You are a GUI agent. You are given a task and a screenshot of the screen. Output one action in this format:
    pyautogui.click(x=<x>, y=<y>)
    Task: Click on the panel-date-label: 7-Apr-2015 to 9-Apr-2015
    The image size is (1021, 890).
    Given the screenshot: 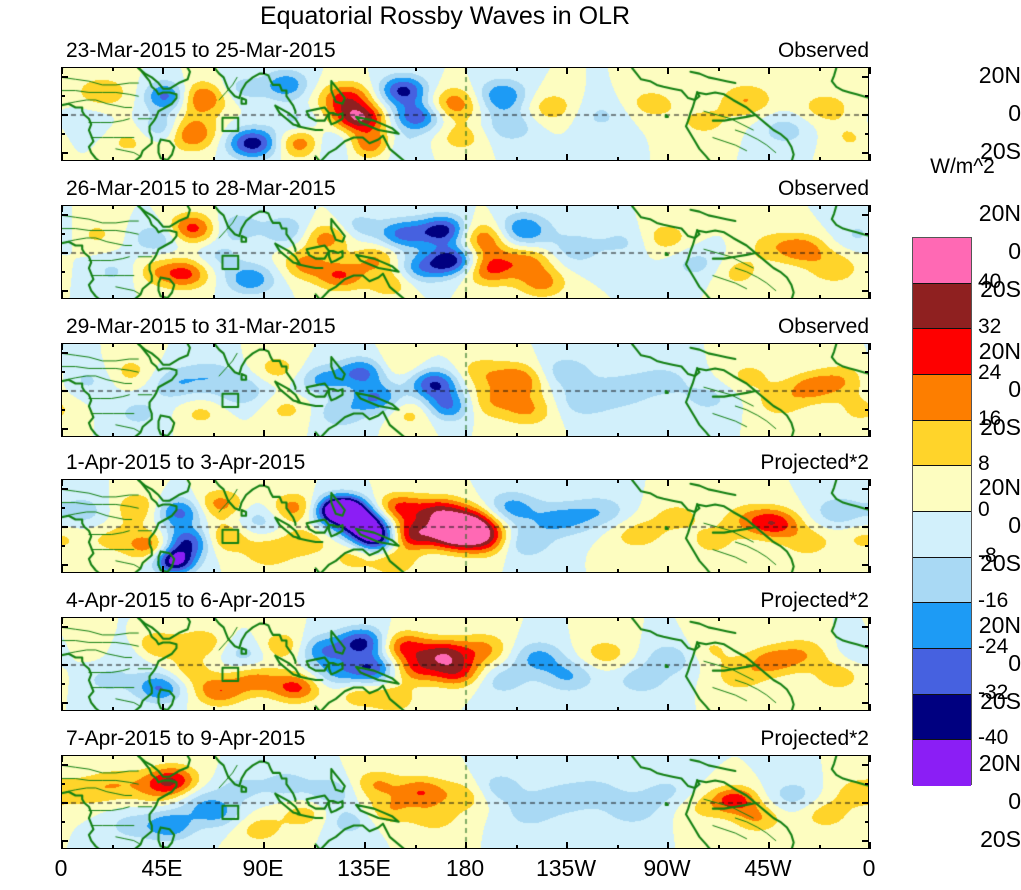 What is the action you would take?
    pyautogui.click(x=186, y=738)
    